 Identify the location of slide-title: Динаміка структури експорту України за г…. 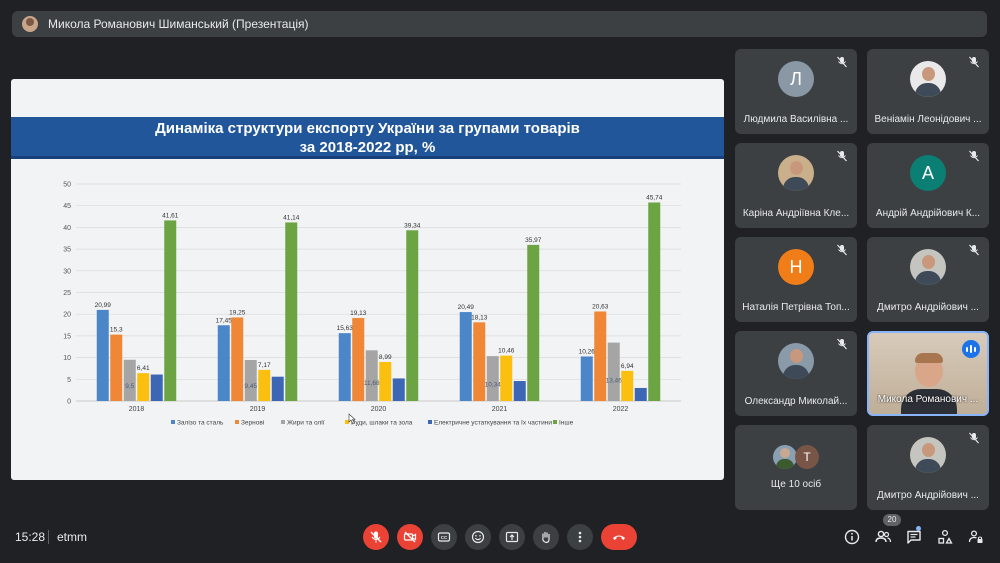
(367, 138).